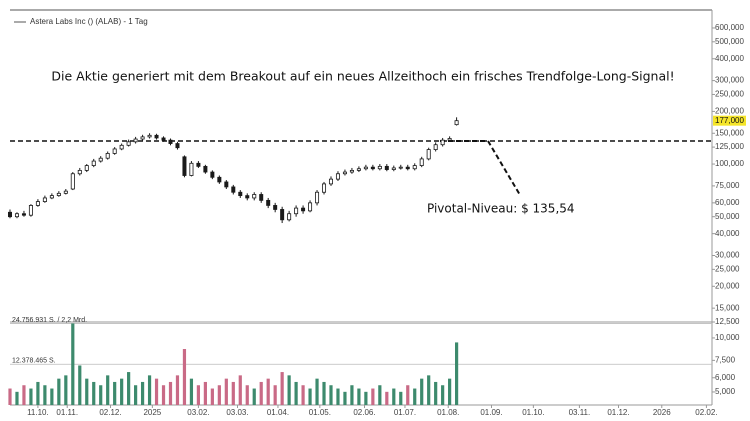 The height and width of the screenshot is (421, 750). What do you see at coordinates (405, 412) in the screenshot?
I see `x-tick-label: 01.07.` at bounding box center [405, 412].